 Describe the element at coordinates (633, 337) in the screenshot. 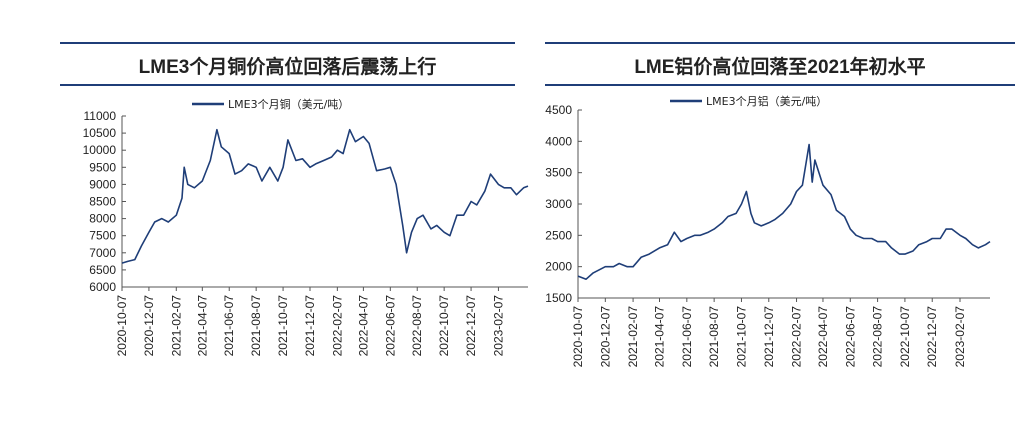

I see `aluminium-x-tick-label: 2021-02-07` at that location.